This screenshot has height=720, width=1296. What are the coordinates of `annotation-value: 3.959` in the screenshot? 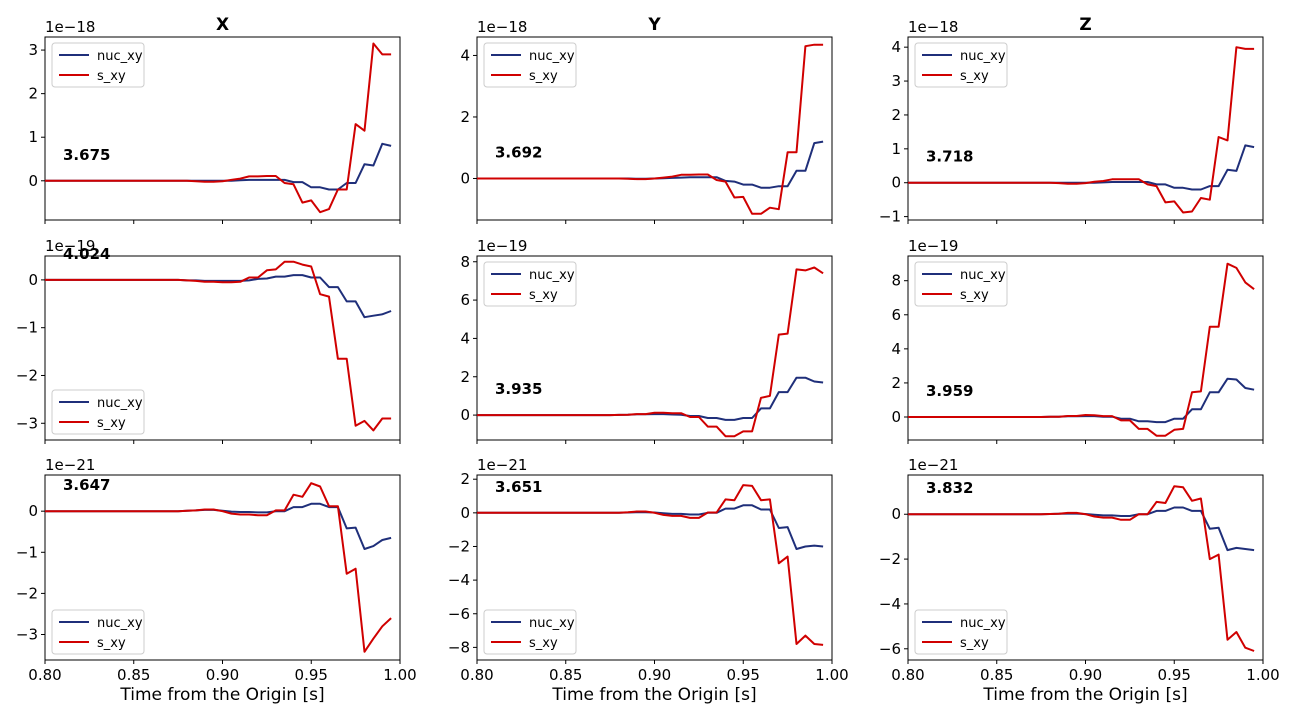 It's located at (949, 391).